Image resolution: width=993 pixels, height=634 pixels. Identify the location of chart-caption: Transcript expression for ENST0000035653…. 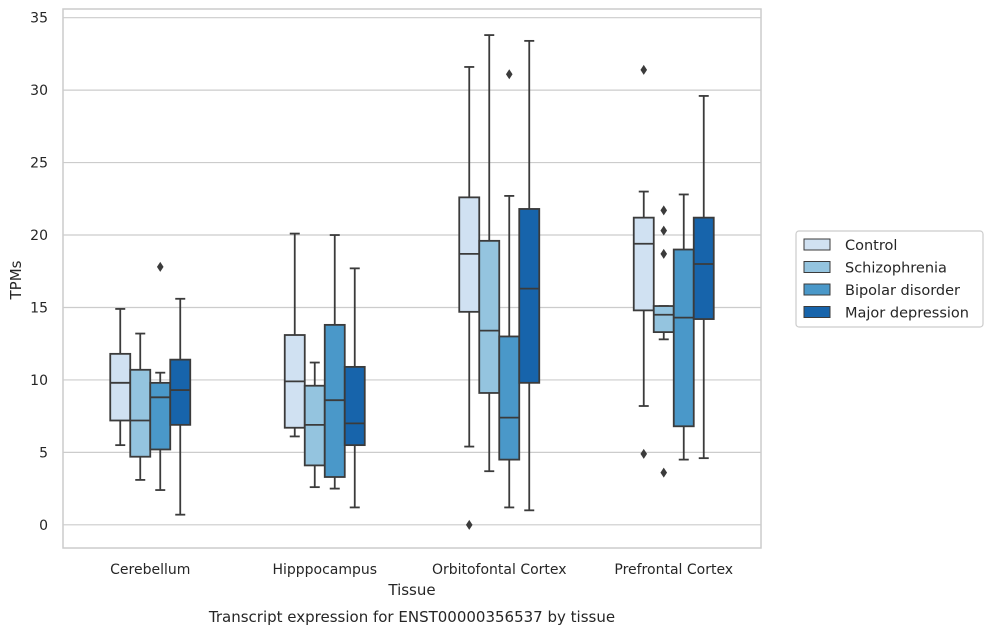
(411, 617).